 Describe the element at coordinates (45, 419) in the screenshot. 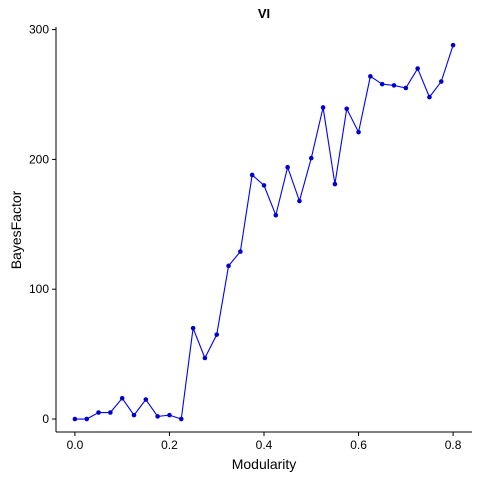

I see `y-tick-label: 0` at that location.